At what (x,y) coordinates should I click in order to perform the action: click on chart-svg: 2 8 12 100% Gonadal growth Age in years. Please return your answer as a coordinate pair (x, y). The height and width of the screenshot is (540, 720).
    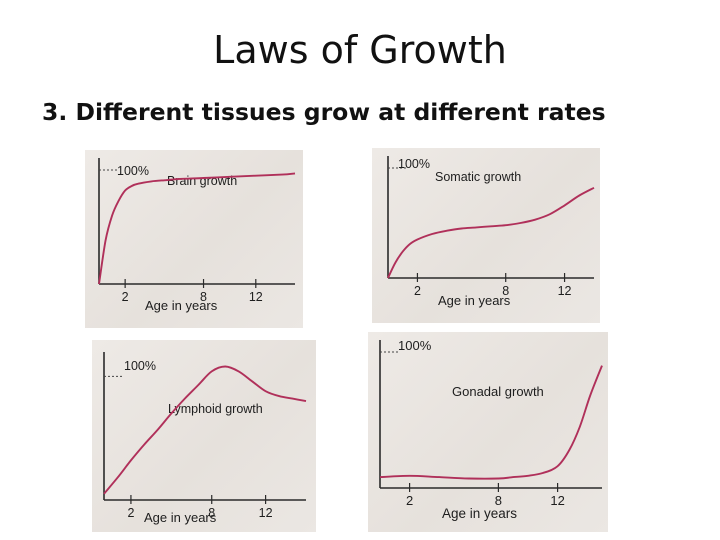
    Looking at the image, I should click on (491, 429).